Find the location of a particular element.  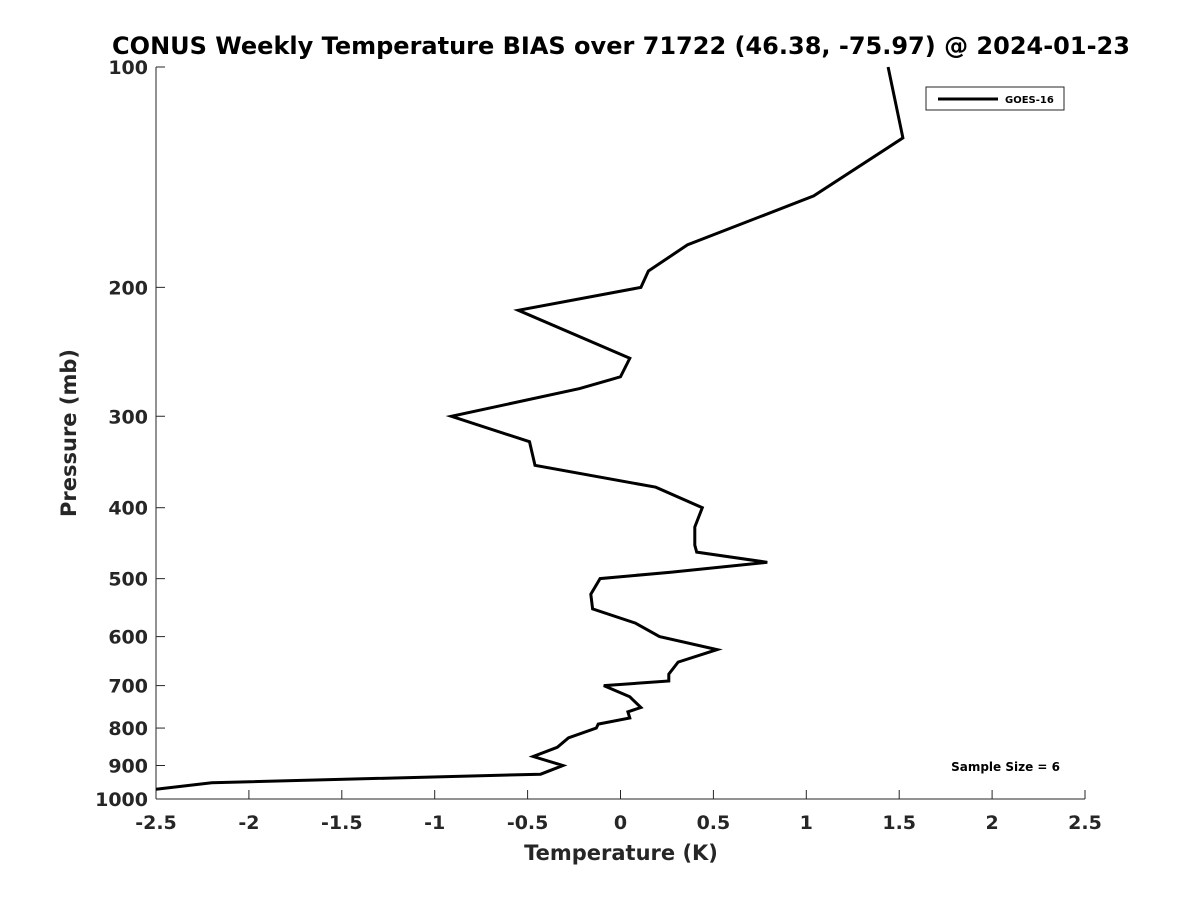

y-tick-label: 400 is located at coordinates (128, 509).